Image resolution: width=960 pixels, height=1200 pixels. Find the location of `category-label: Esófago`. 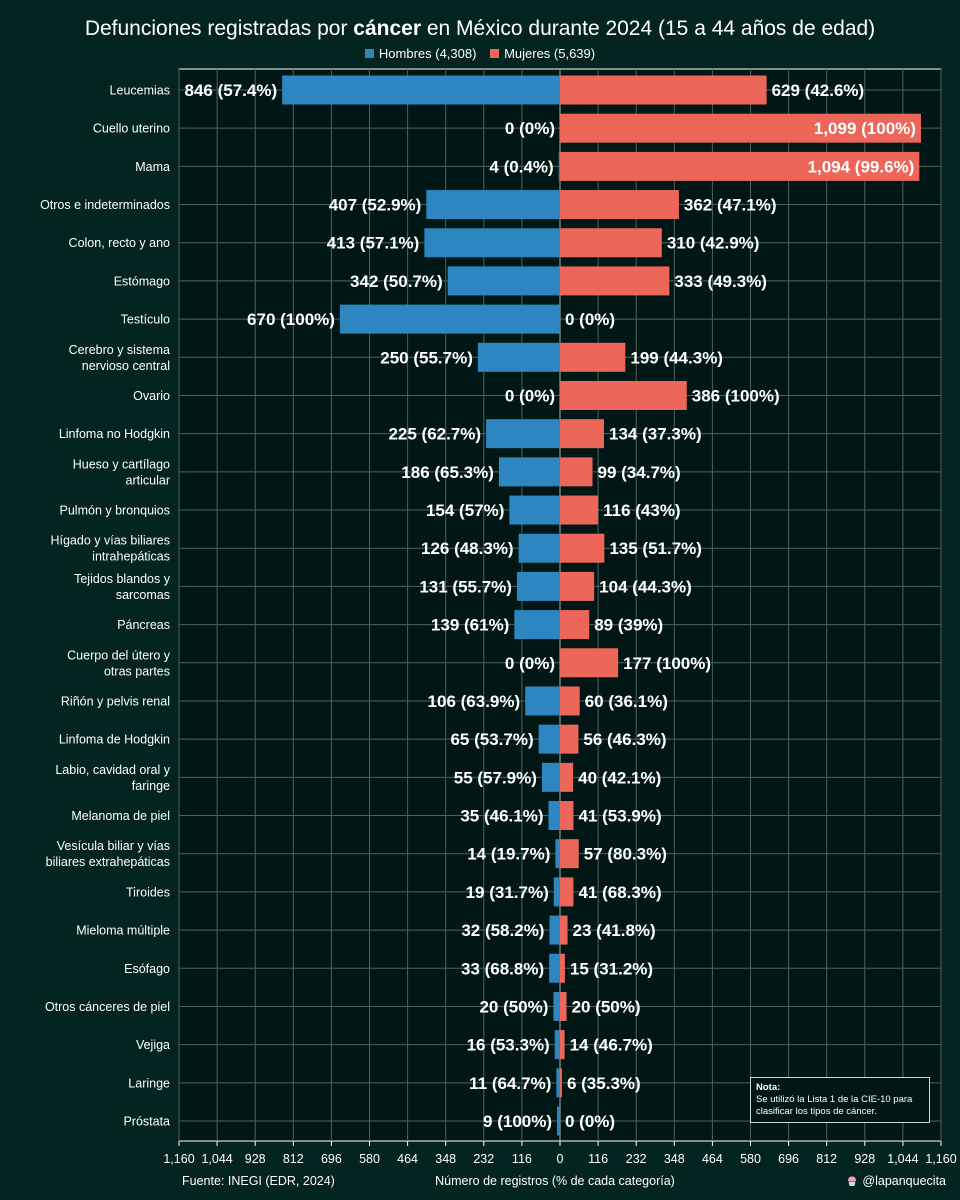

category-label: Esófago is located at coordinates (147, 969).